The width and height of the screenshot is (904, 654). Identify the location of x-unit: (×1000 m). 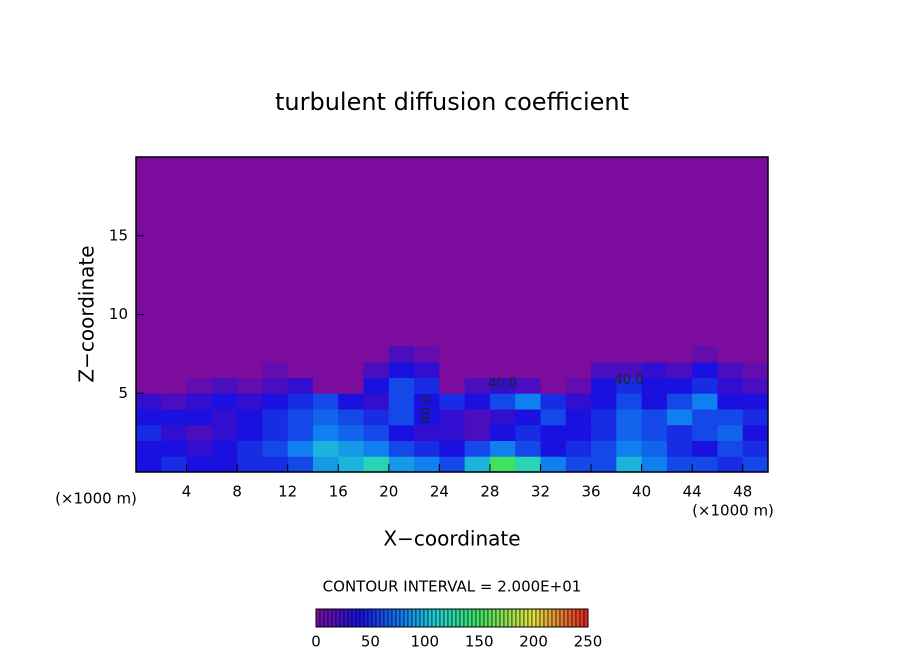
(733, 511).